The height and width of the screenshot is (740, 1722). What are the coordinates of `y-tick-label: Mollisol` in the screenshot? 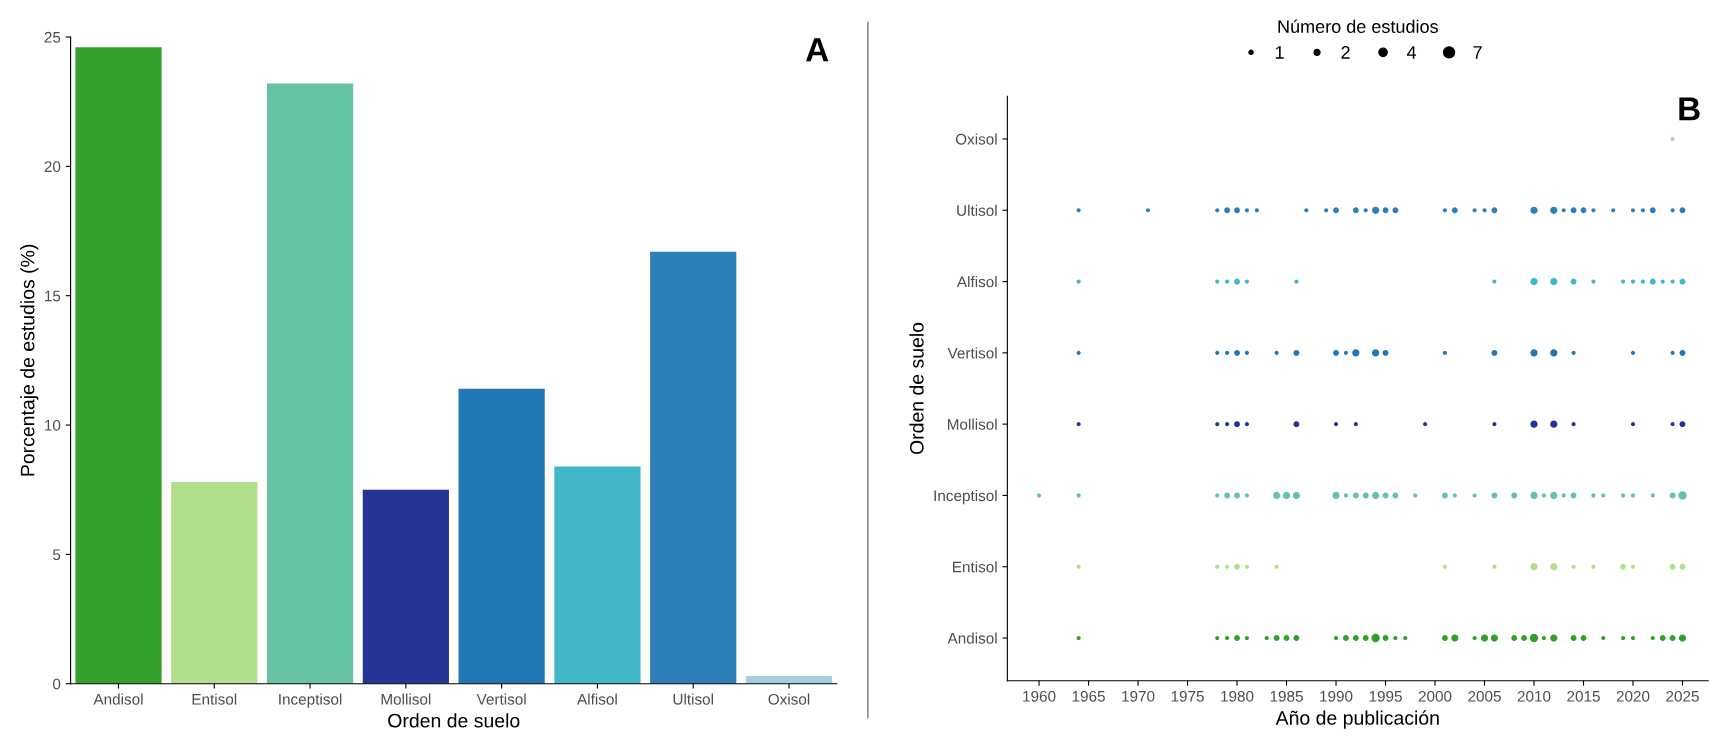 It's located at (972, 424).